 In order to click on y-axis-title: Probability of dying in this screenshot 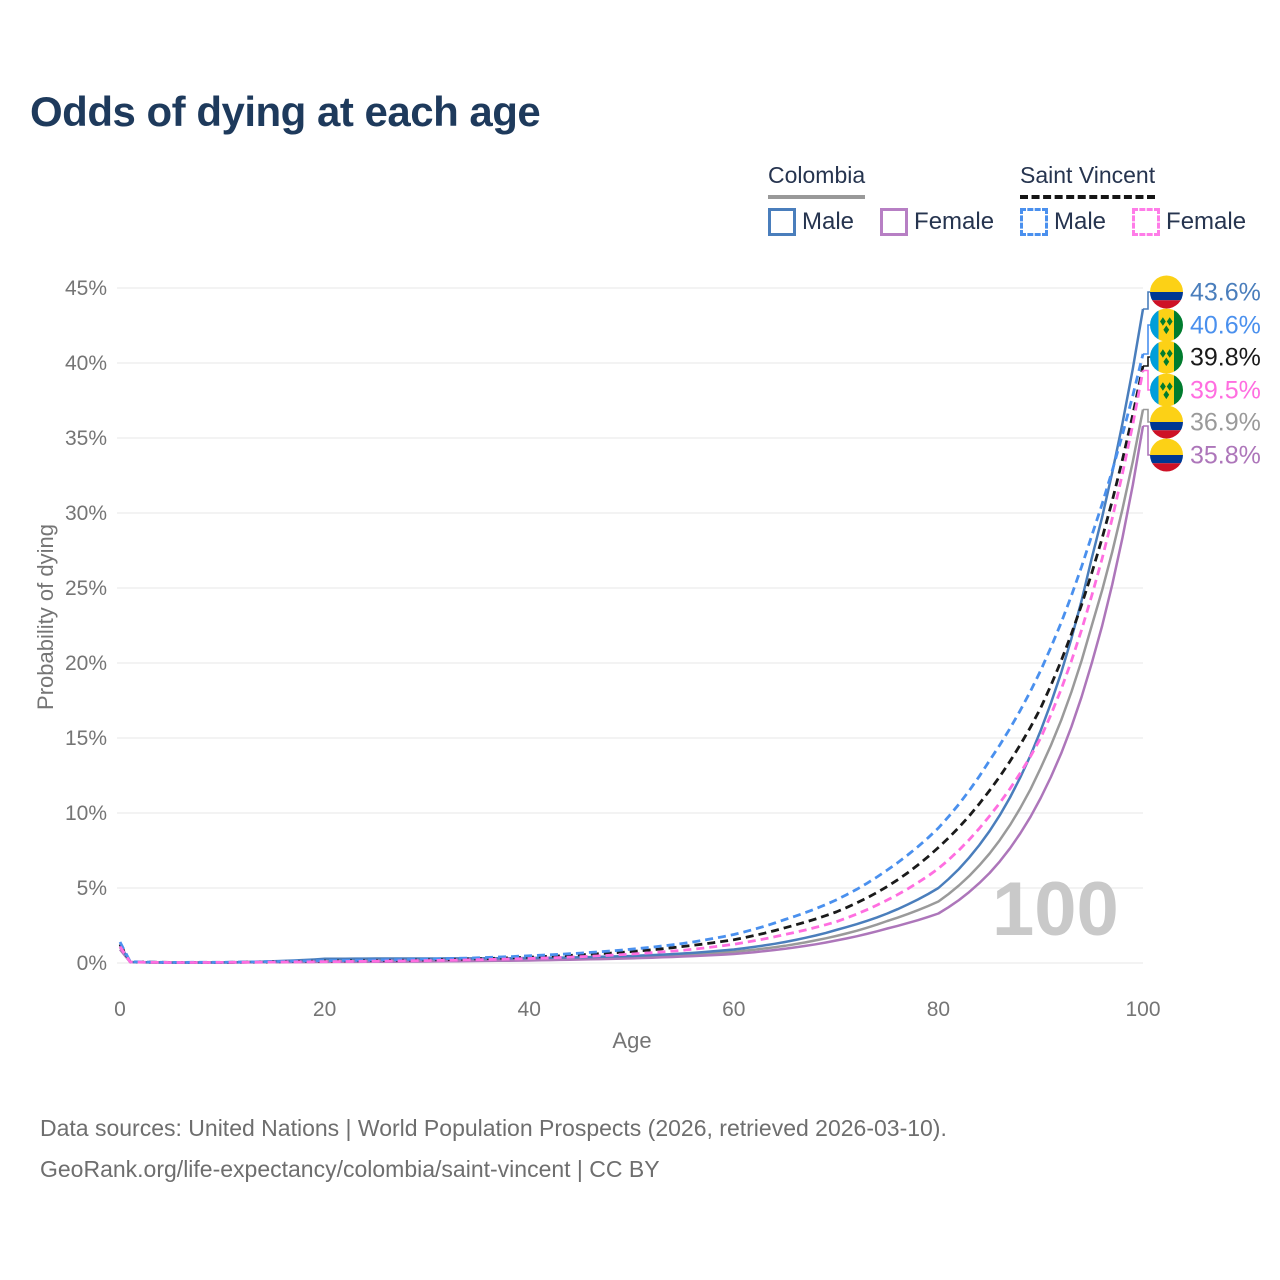, I will do `click(45, 617)`.